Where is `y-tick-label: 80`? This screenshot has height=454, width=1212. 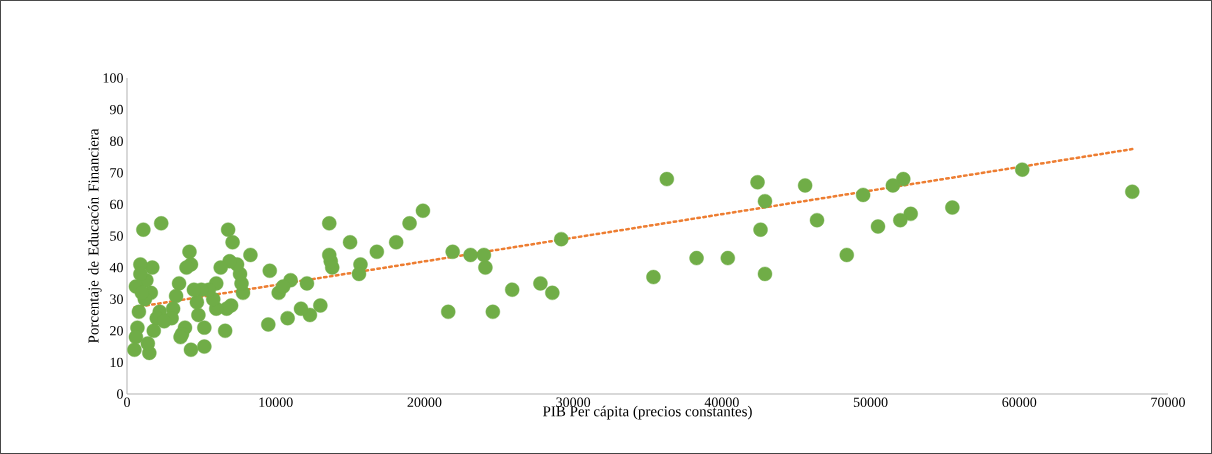
y-tick-label: 80 is located at coordinates (116, 141).